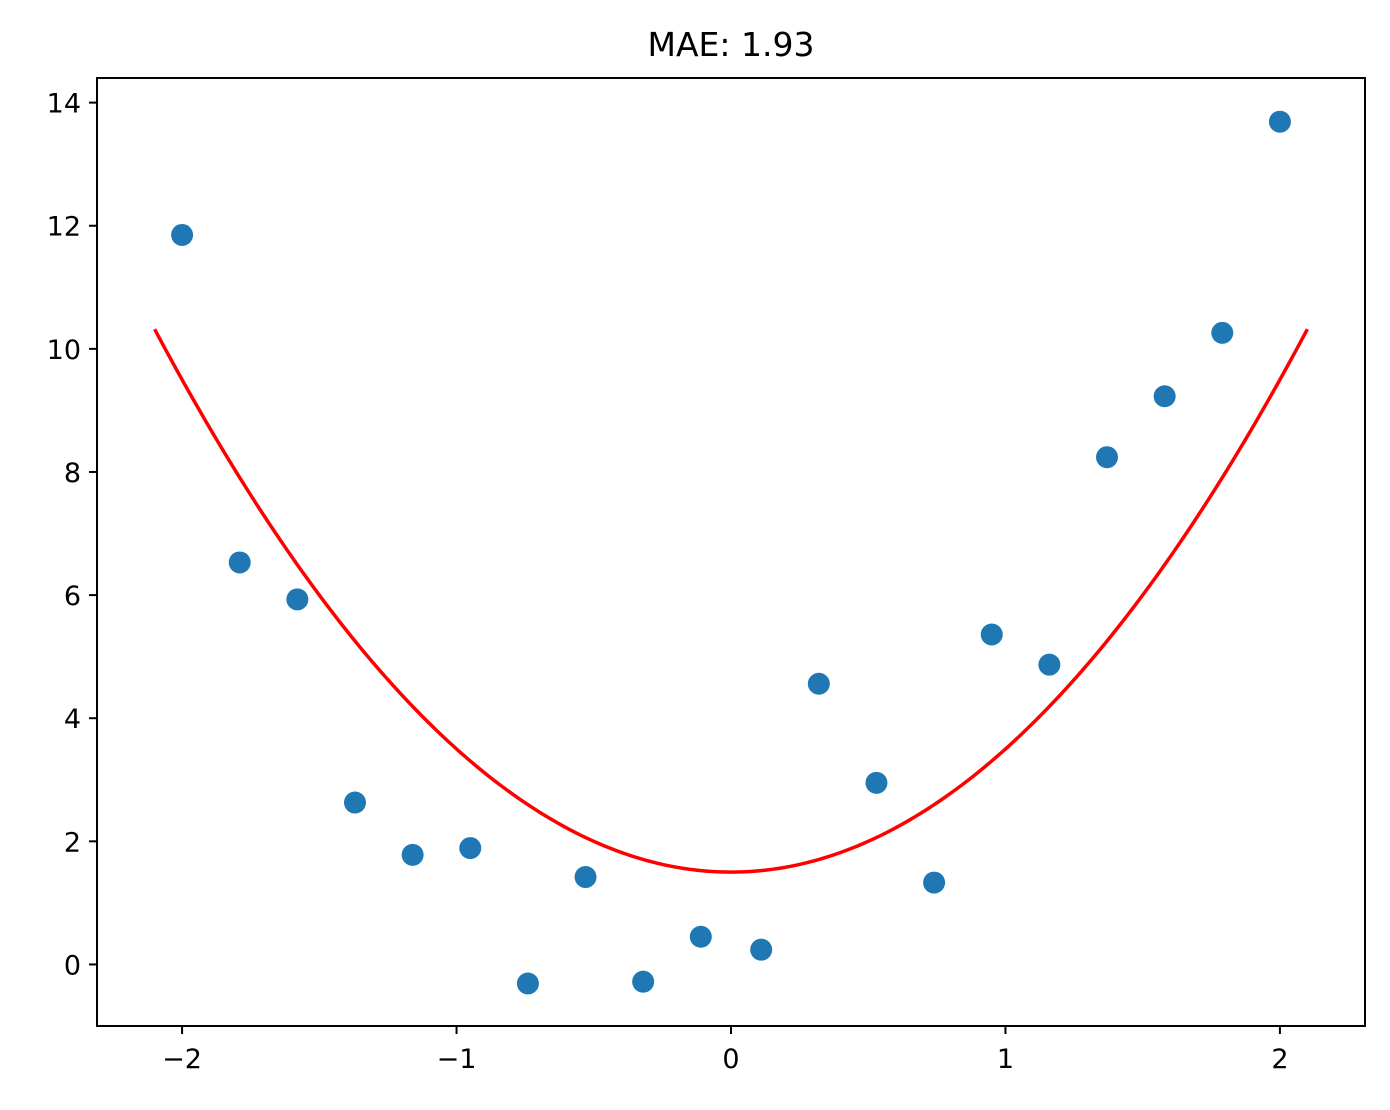  I want to click on x-tick-label: 1, so click(1005, 1059).